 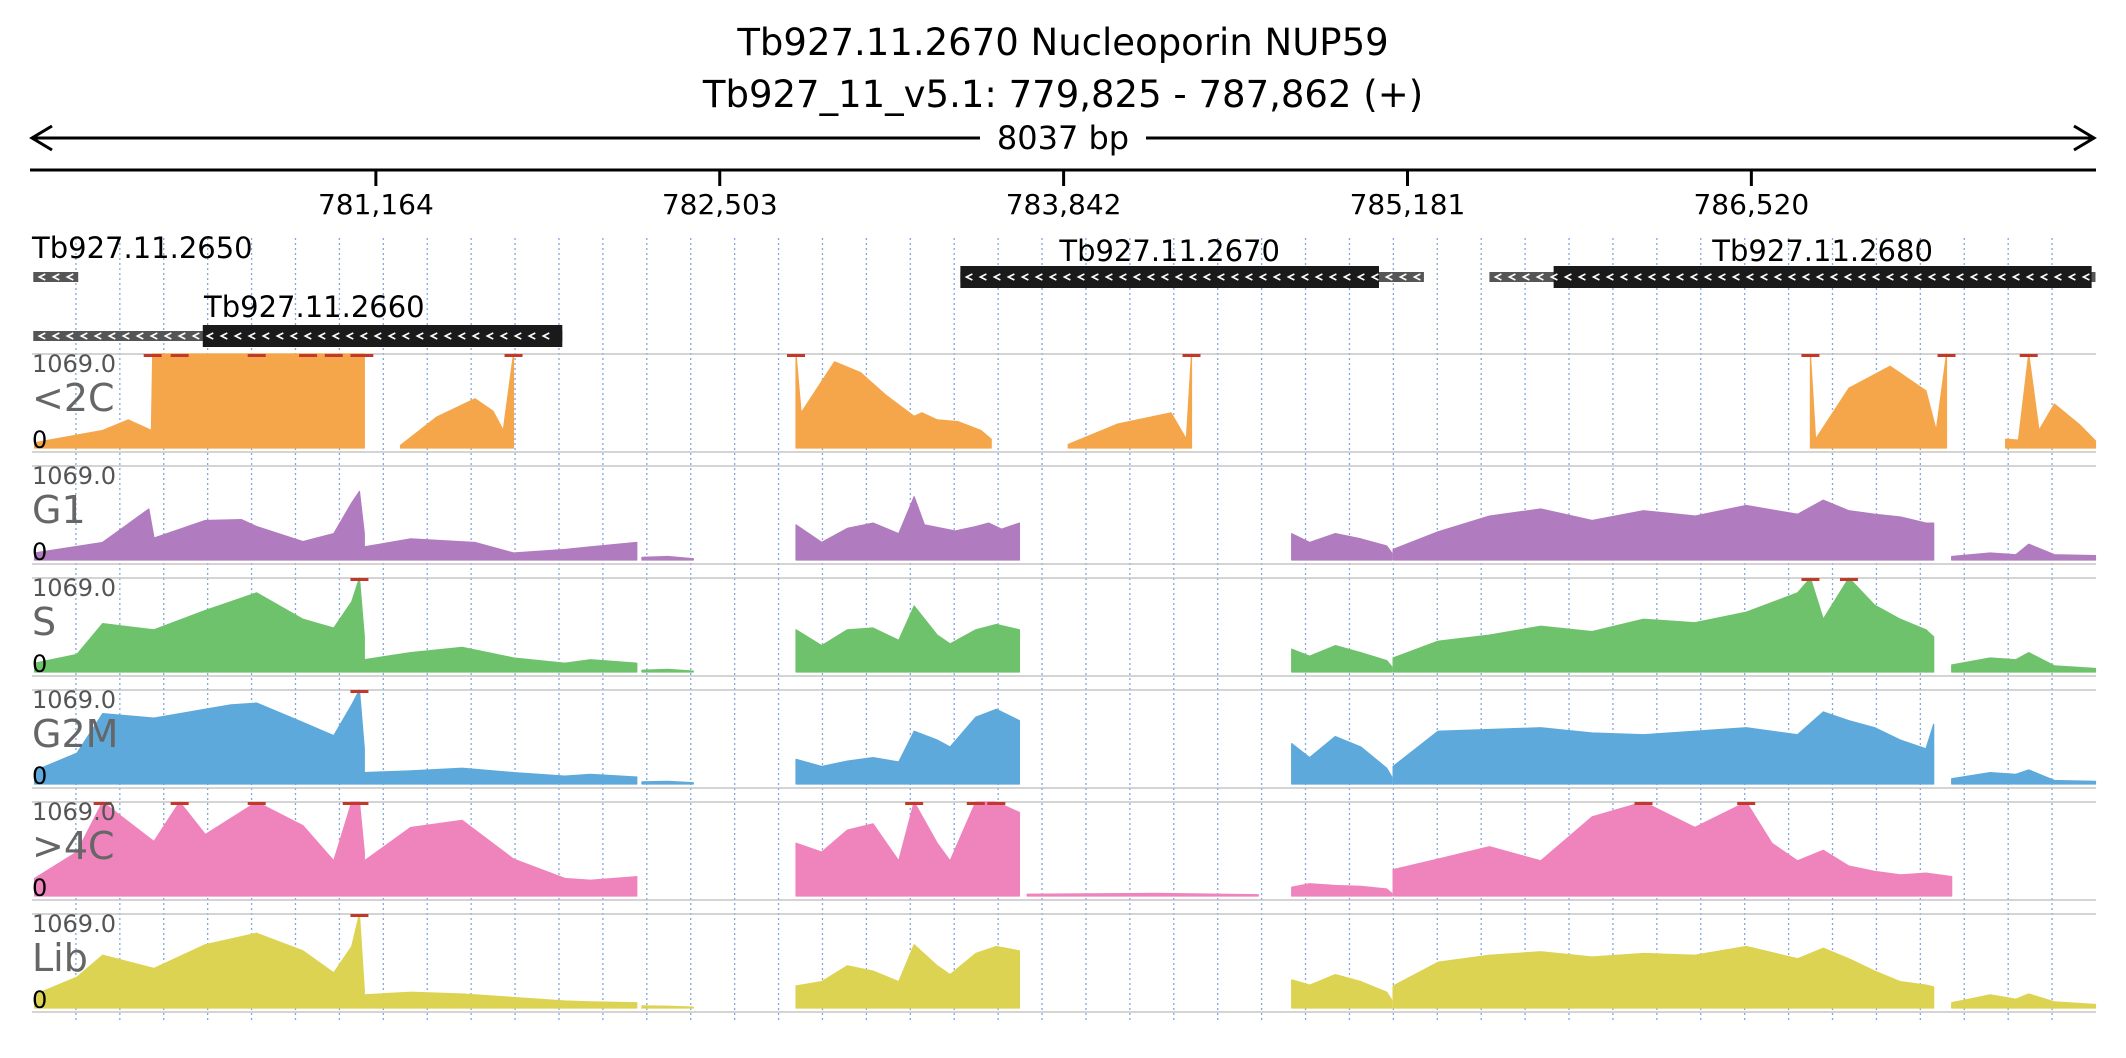 I want to click on gene-Tb927-11-2670: Tb927.11.2670, so click(x=1192, y=261).